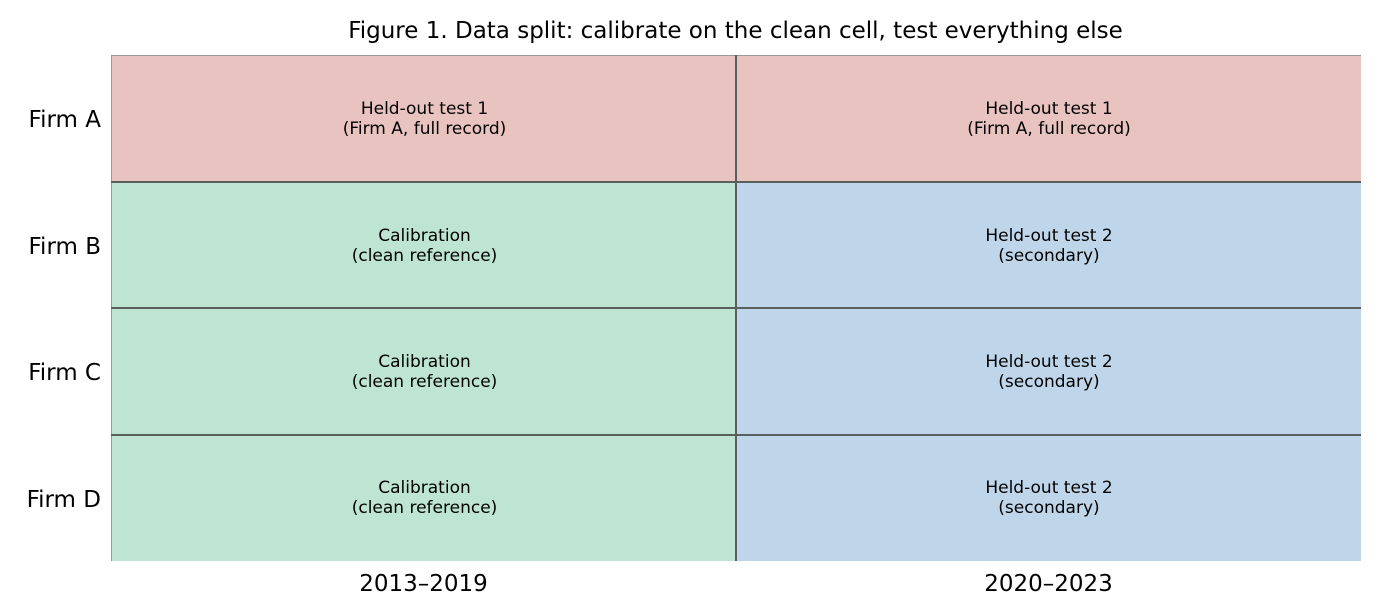  I want to click on column-label-2013-2019: 2013–2019, so click(423, 584).